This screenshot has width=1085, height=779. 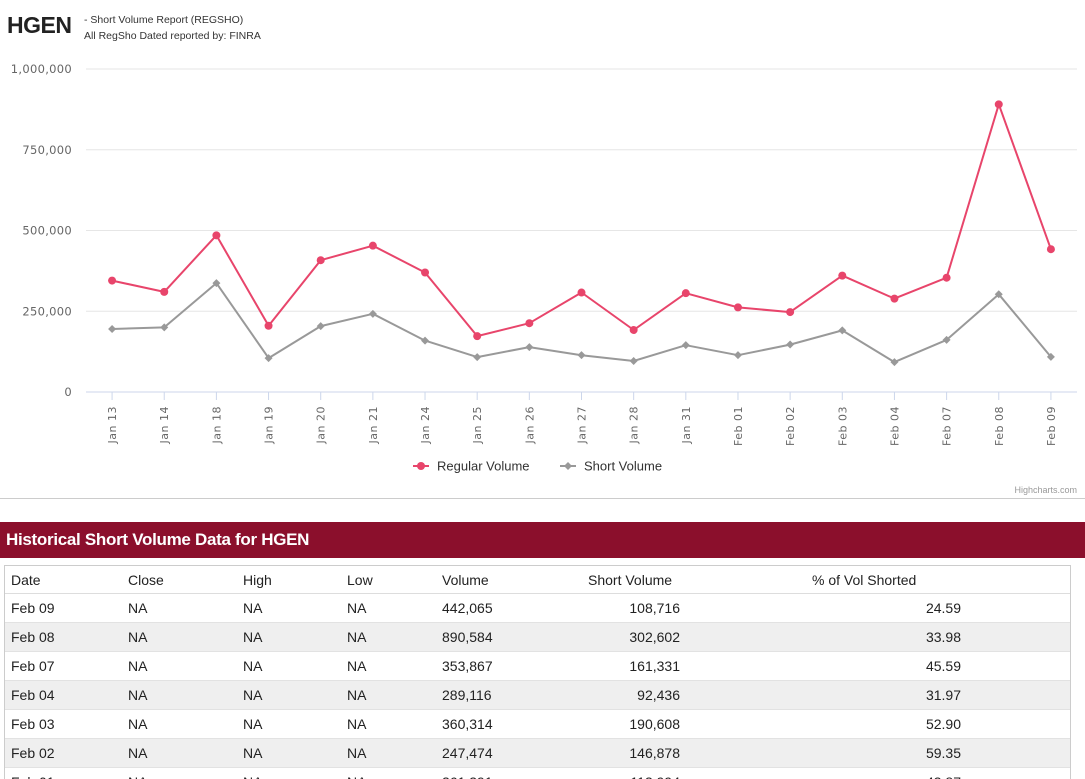 What do you see at coordinates (47, 311) in the screenshot?
I see `y-tick-label: 250,000` at bounding box center [47, 311].